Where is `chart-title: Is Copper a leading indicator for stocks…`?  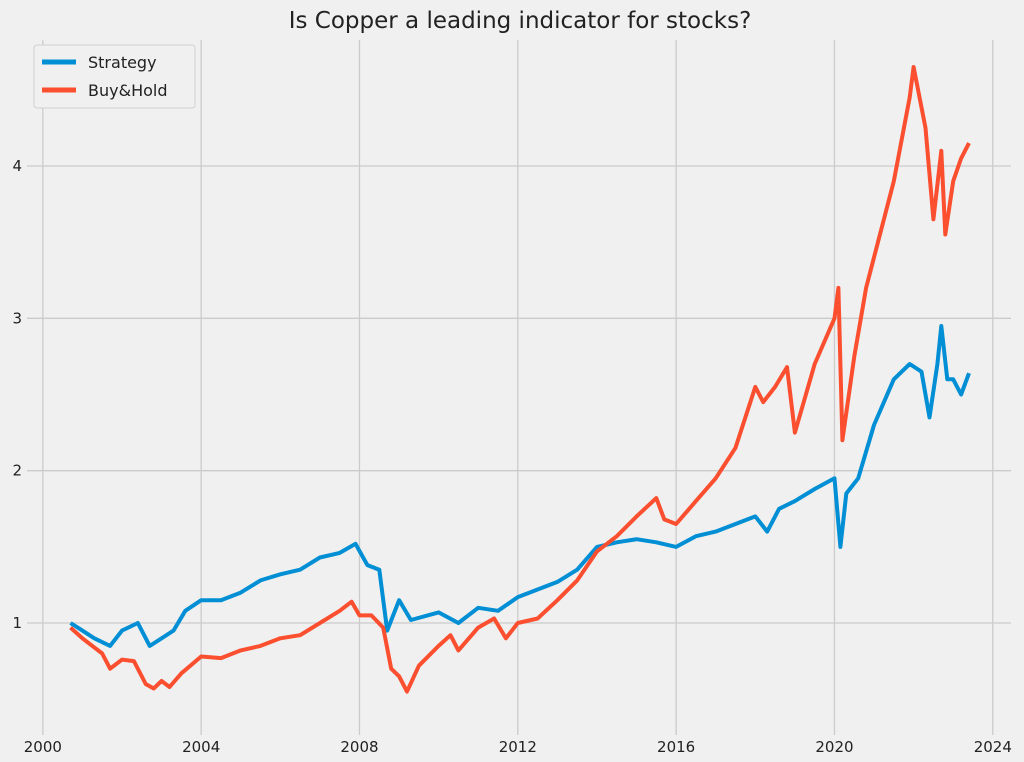
chart-title: Is Copper a leading indicator for stocks… is located at coordinates (520, 21).